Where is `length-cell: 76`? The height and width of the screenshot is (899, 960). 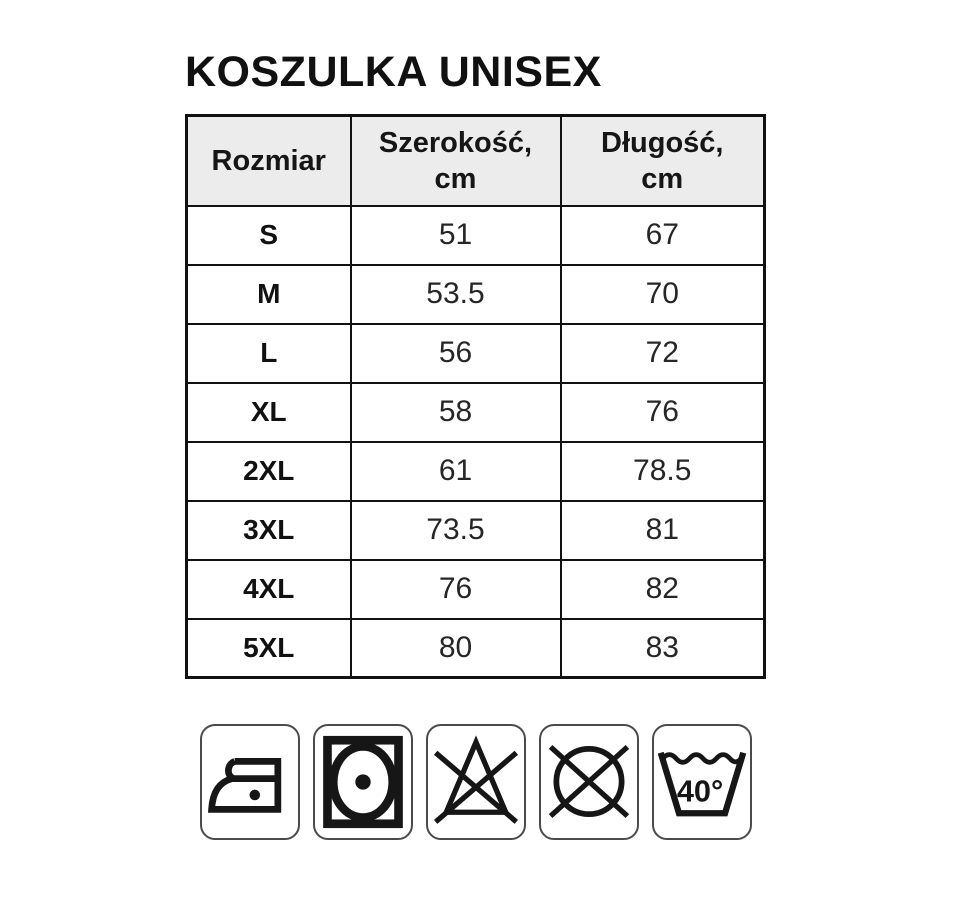 length-cell: 76 is located at coordinates (662, 412).